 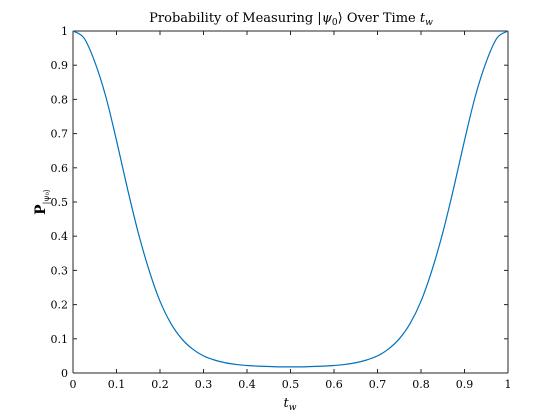 What do you see at coordinates (60, 305) in the screenshot?
I see `y-tick-label: 0.2` at bounding box center [60, 305].